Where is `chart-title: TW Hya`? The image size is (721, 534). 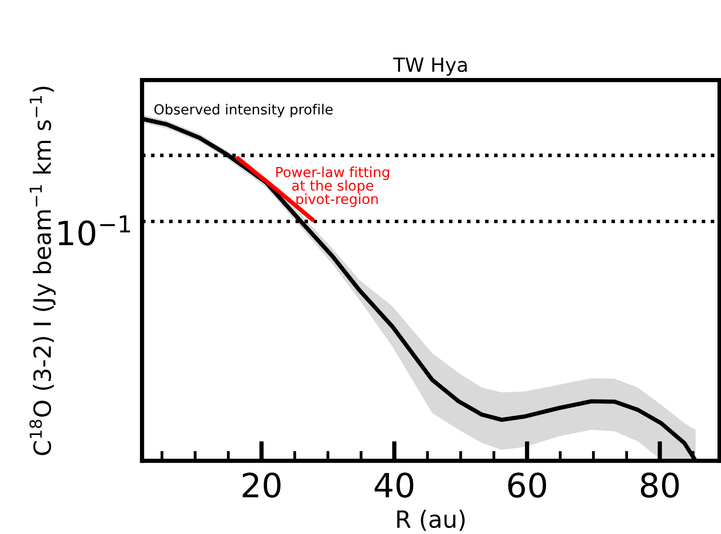
chart-title: TW Hya is located at coordinates (430, 67).